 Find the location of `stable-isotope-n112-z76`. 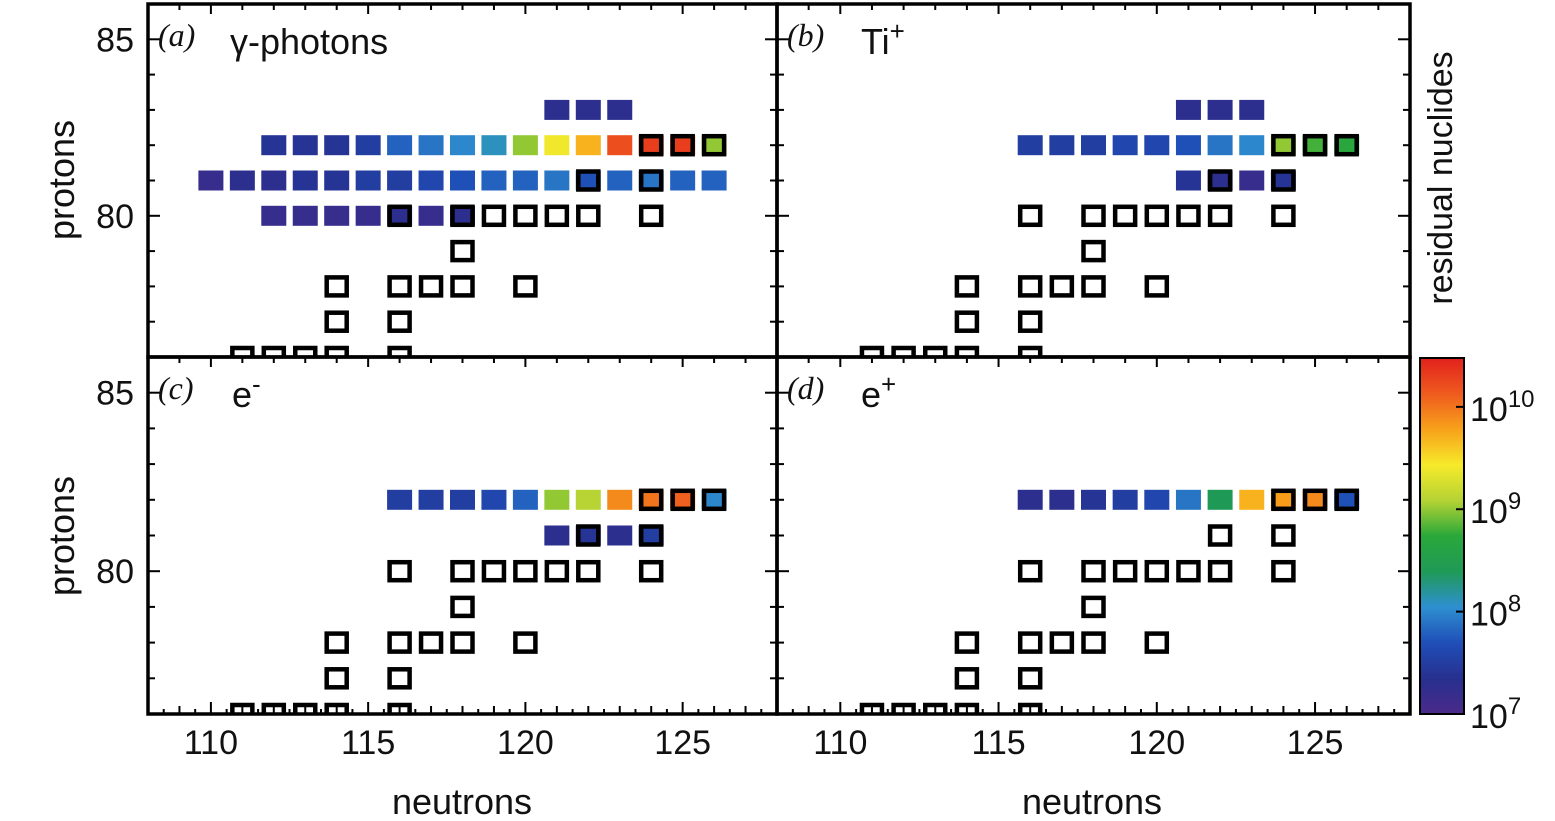

stable-isotope-n112-z76 is located at coordinates (903, 351).